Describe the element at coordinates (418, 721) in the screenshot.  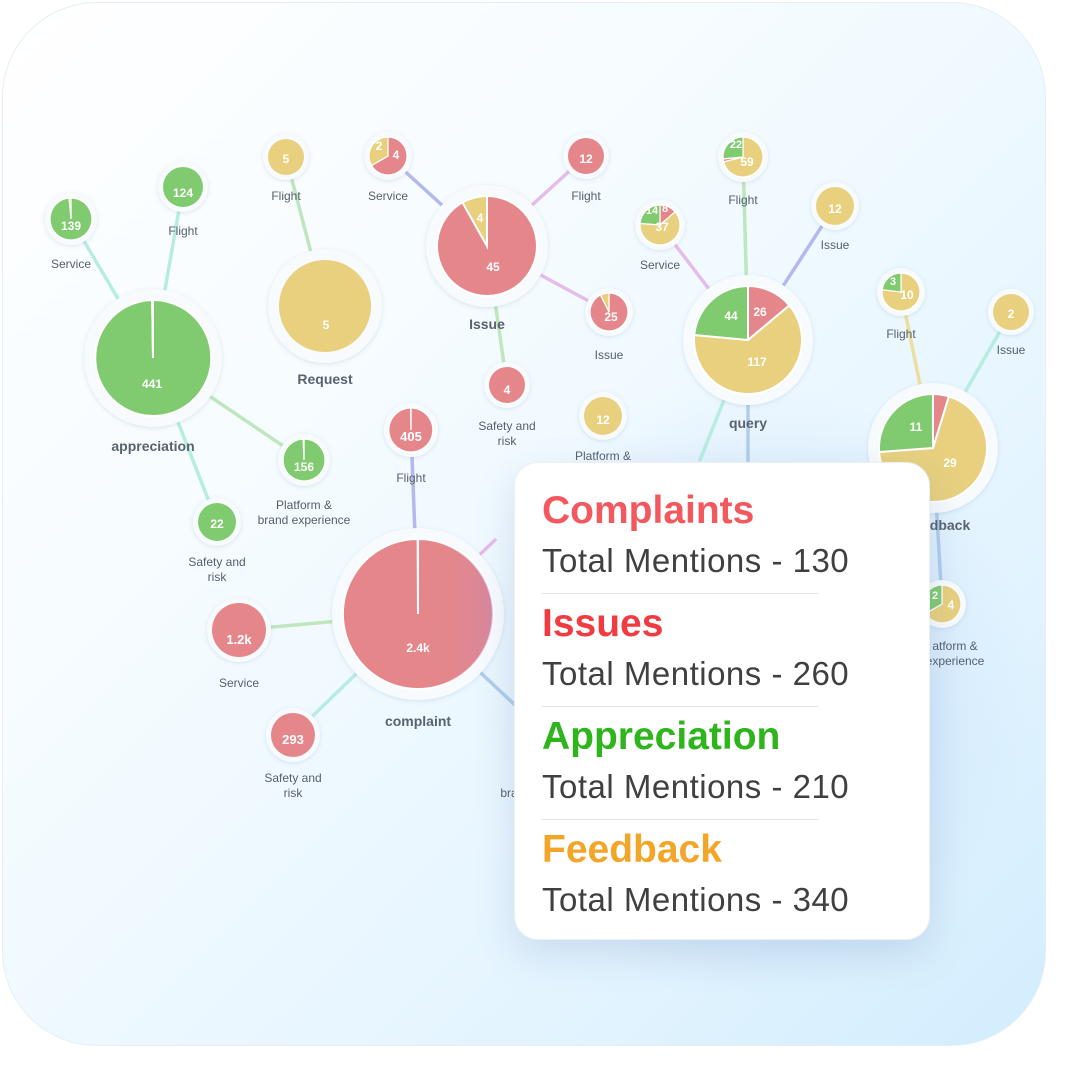
I see `group-label-complaint: complaint` at that location.